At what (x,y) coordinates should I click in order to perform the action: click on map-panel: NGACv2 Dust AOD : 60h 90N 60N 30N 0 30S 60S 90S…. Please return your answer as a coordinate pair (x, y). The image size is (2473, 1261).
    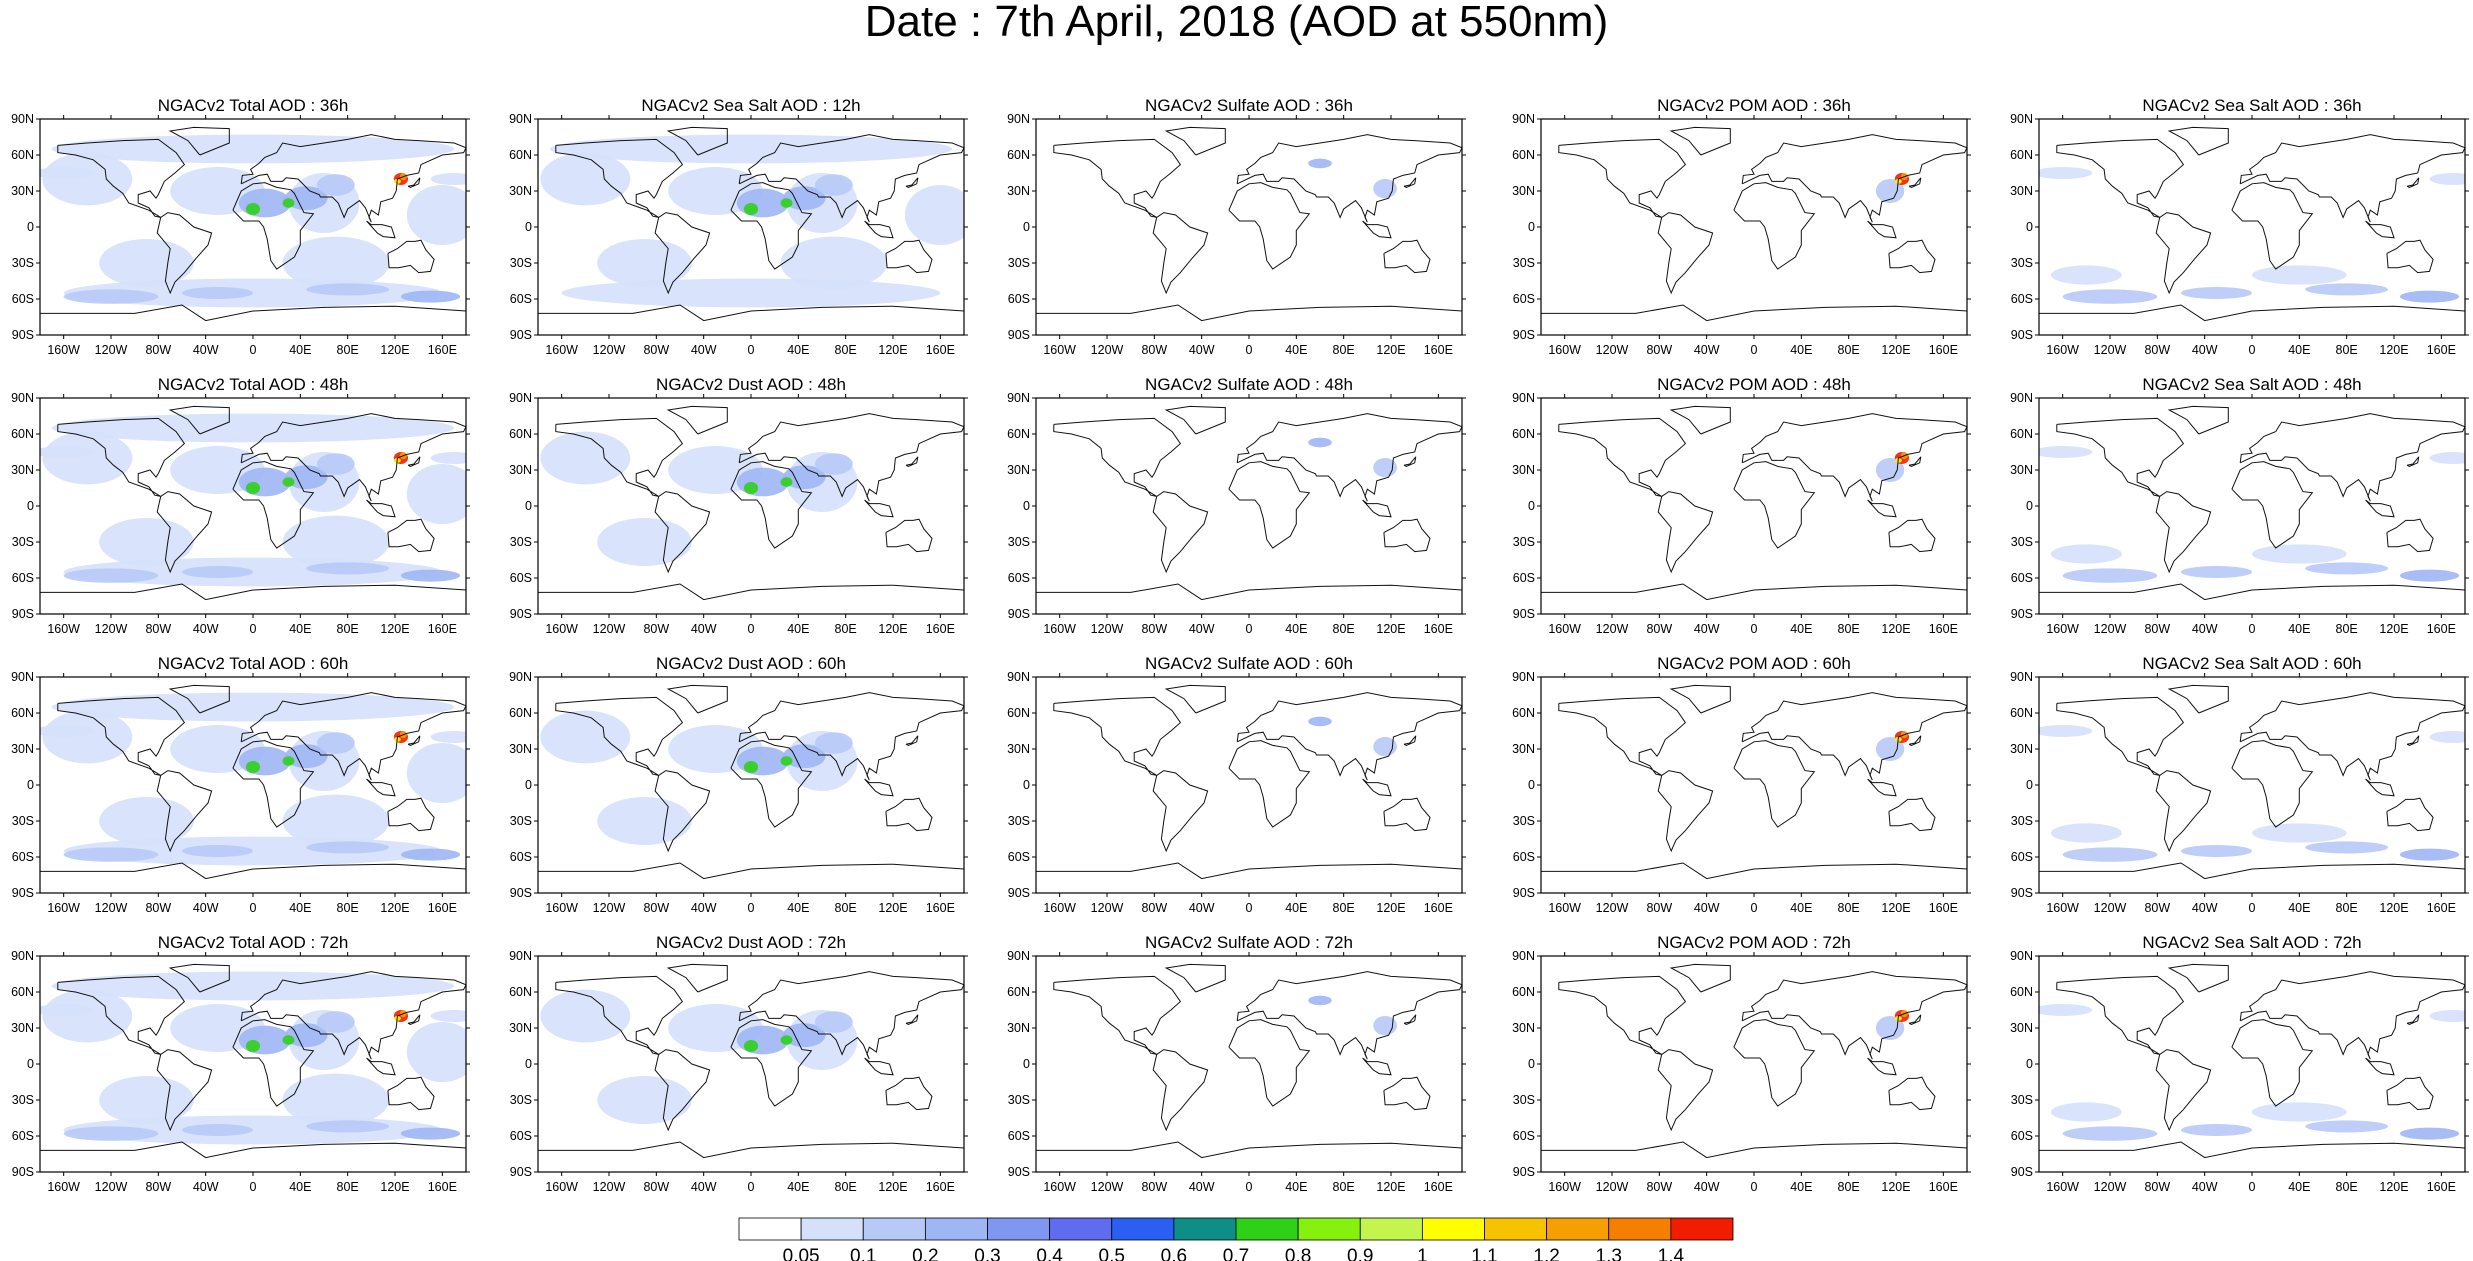
    Looking at the image, I should click on (738, 784).